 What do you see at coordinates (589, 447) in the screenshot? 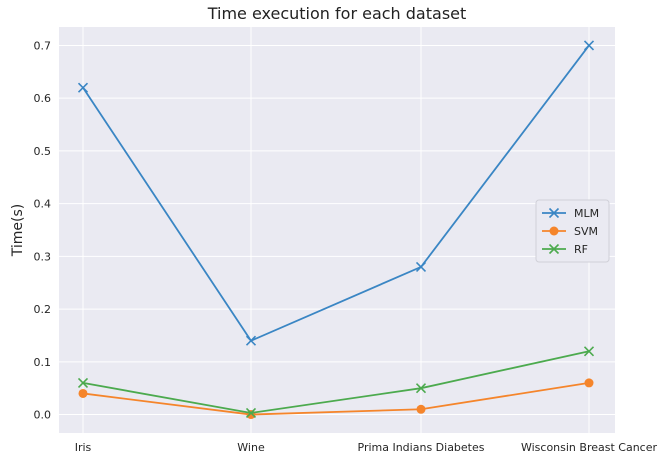
I see `x-tick-label: Wisconsin Breast Cancer` at bounding box center [589, 447].